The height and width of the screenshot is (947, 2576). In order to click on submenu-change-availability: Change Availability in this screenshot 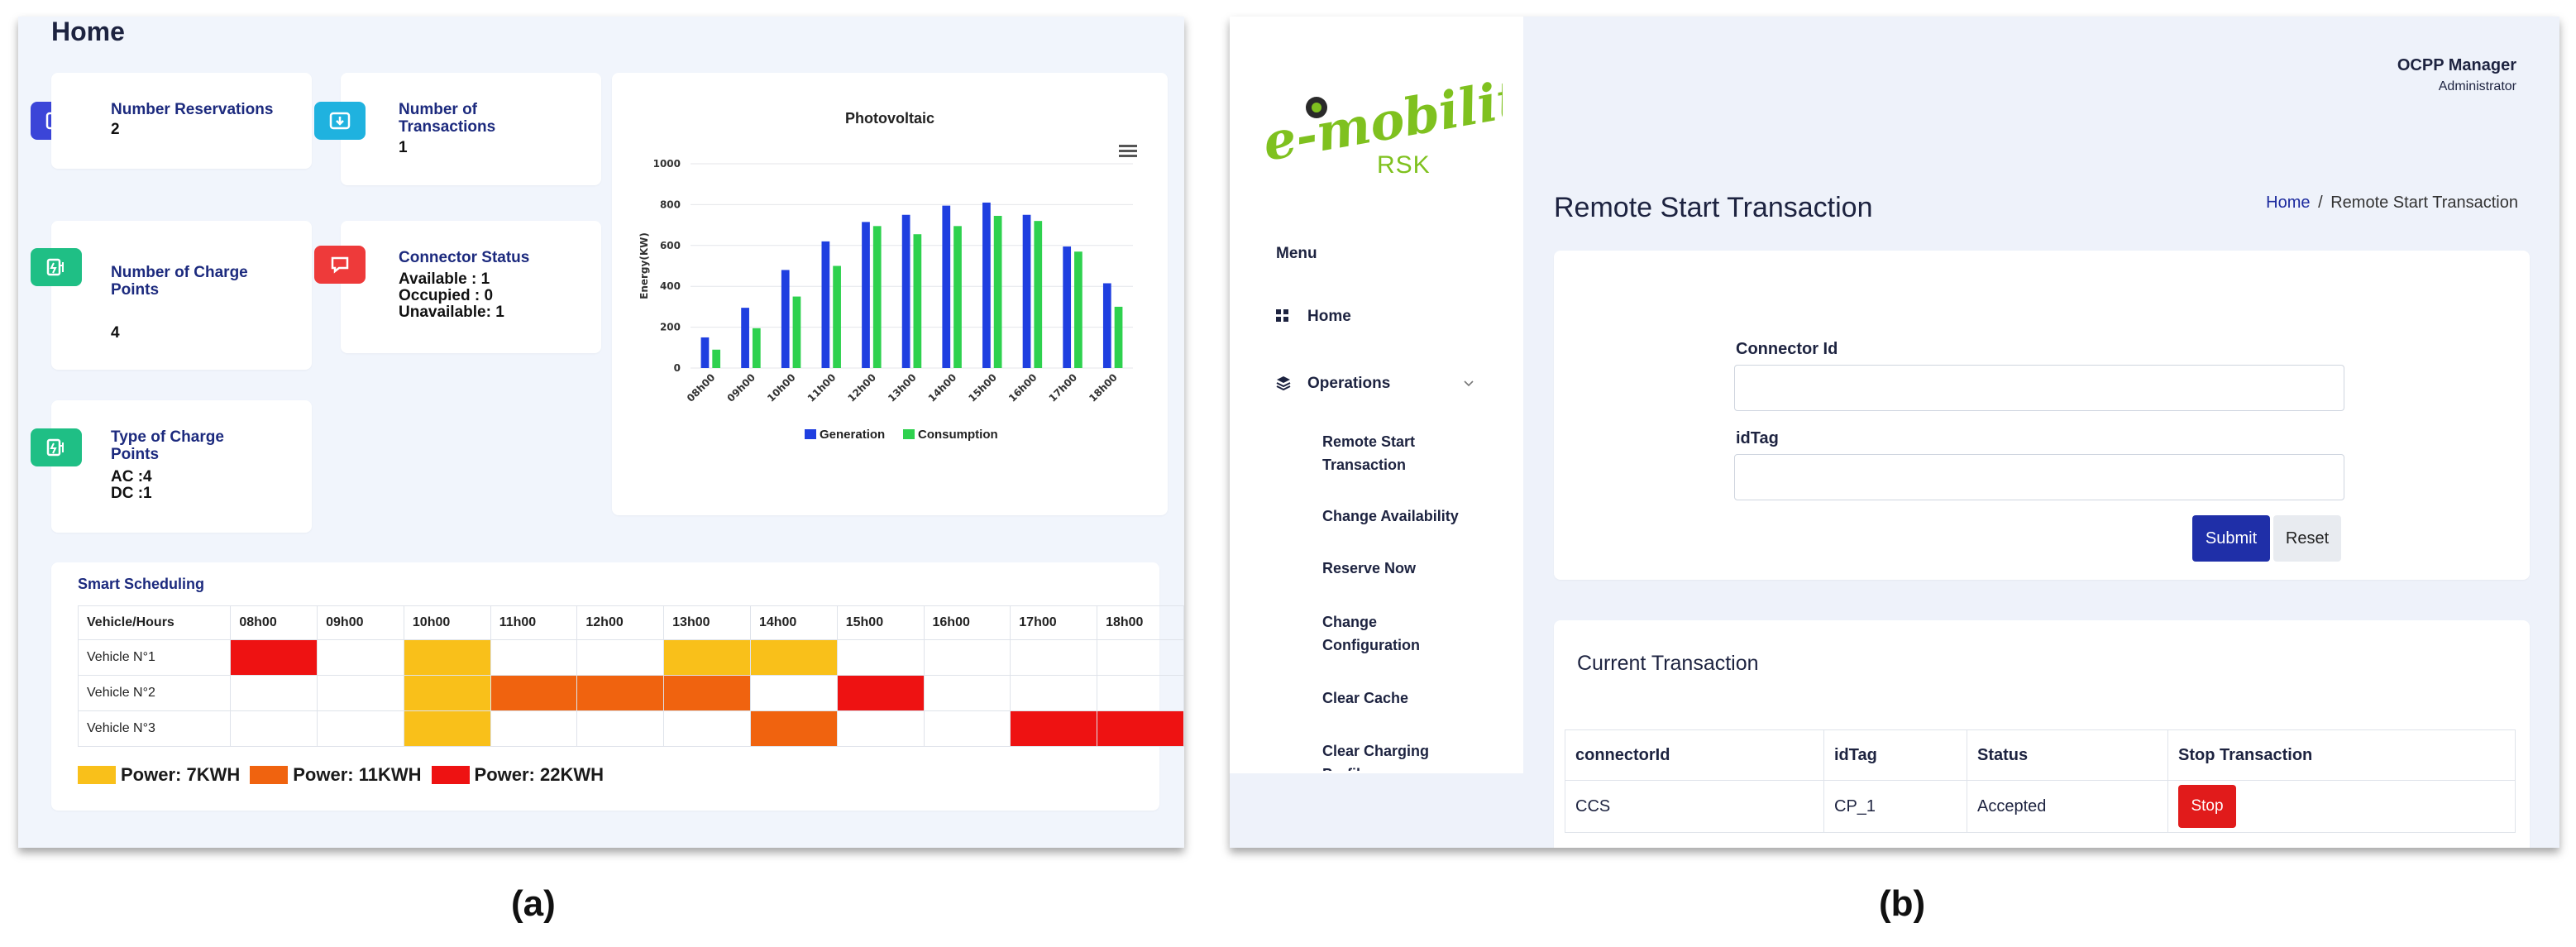, I will do `click(1390, 516)`.